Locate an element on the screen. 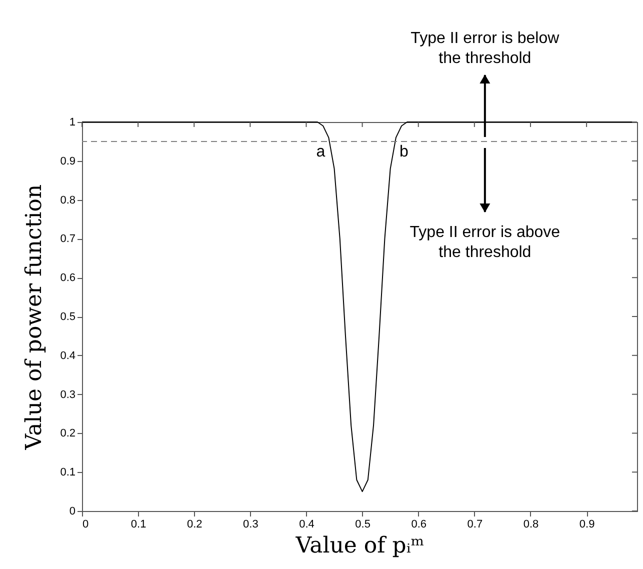 Image resolution: width=643 pixels, height=569 pixels. annotation: a is located at coordinates (321, 151).